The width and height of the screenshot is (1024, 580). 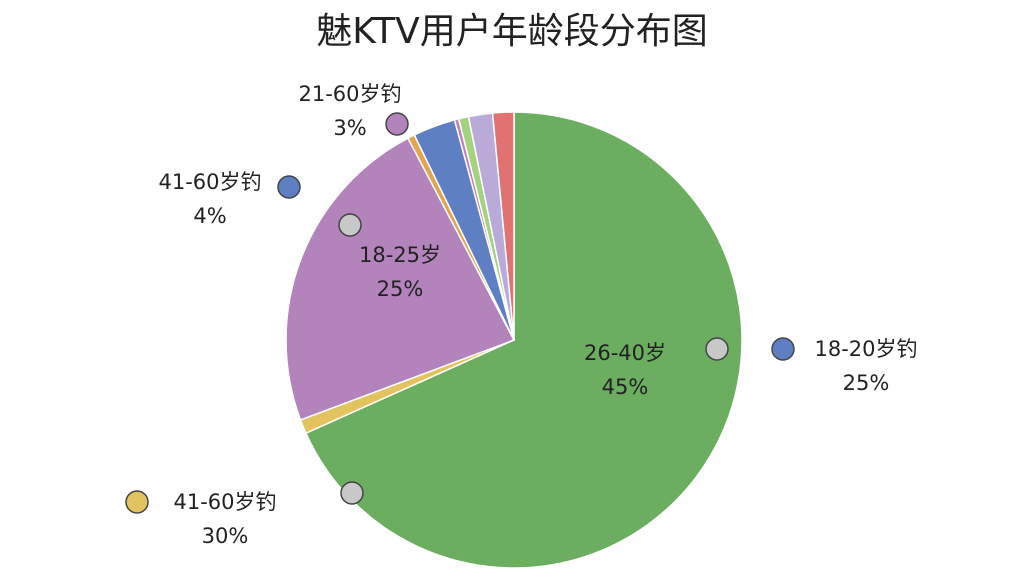 I want to click on annotation-text: 45%, so click(x=625, y=387).